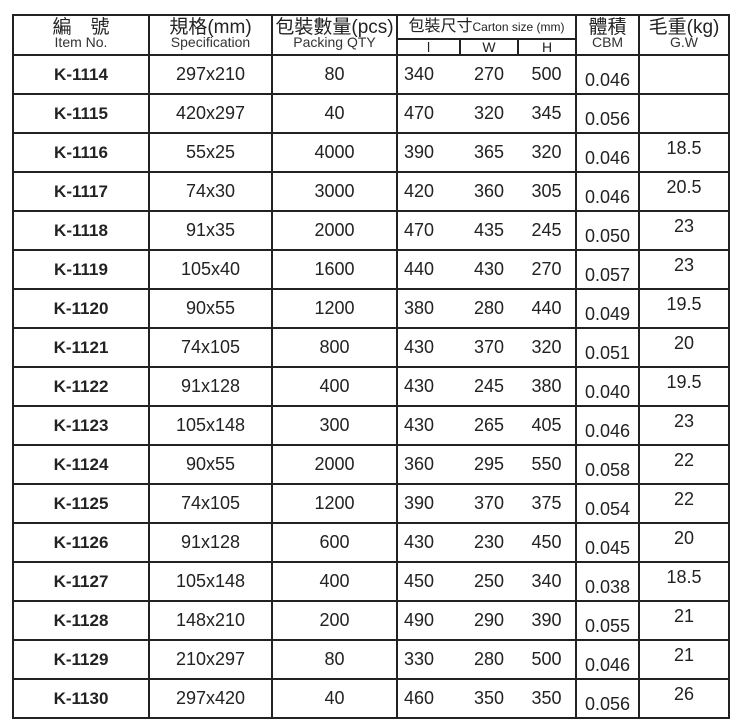 The image size is (740, 719). Describe the element at coordinates (489, 269) in the screenshot. I see `cell-w: 430` at that location.